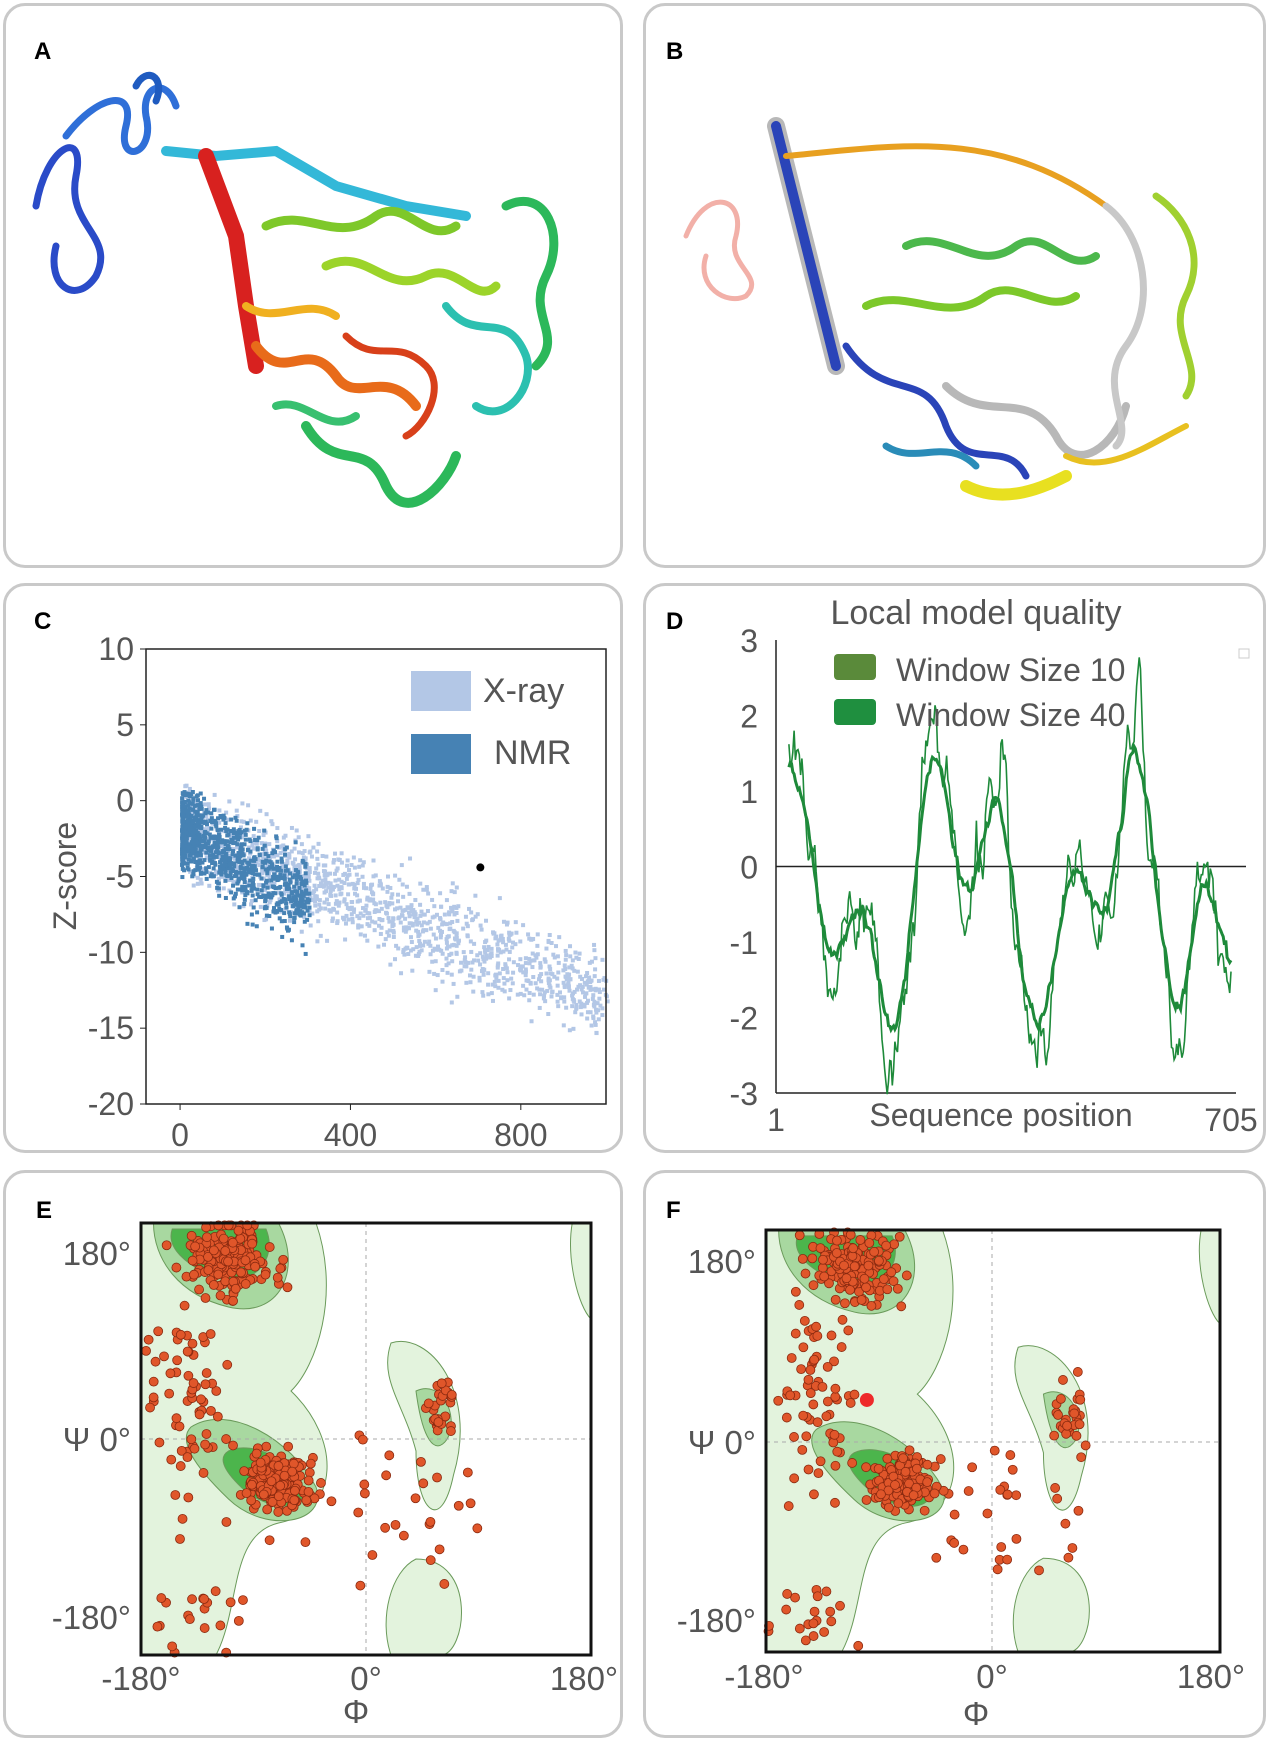 The width and height of the screenshot is (1269, 1741). Describe the element at coordinates (125, 725) in the screenshot. I see `y-tick-label: 5` at that location.